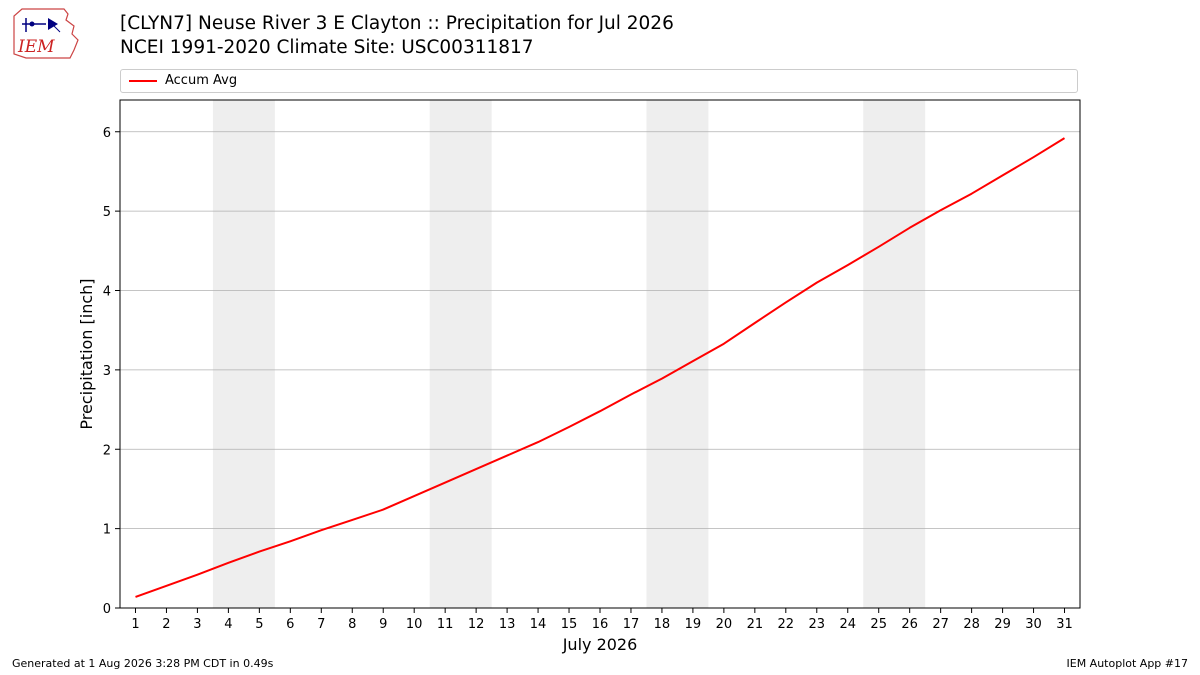 The width and height of the screenshot is (1200, 675). I want to click on x-tick-label-27: 27, so click(940, 624).